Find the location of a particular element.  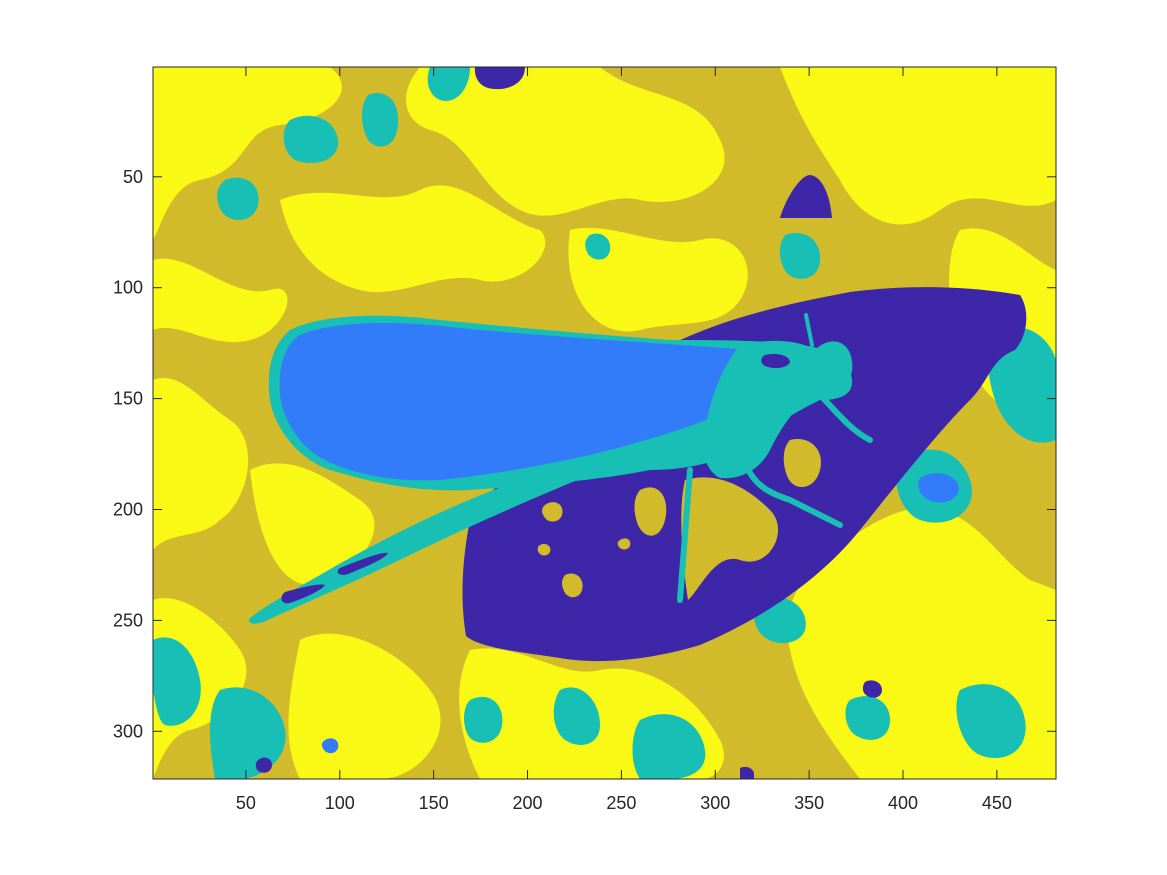

x-tick-label: 450 is located at coordinates (997, 803).